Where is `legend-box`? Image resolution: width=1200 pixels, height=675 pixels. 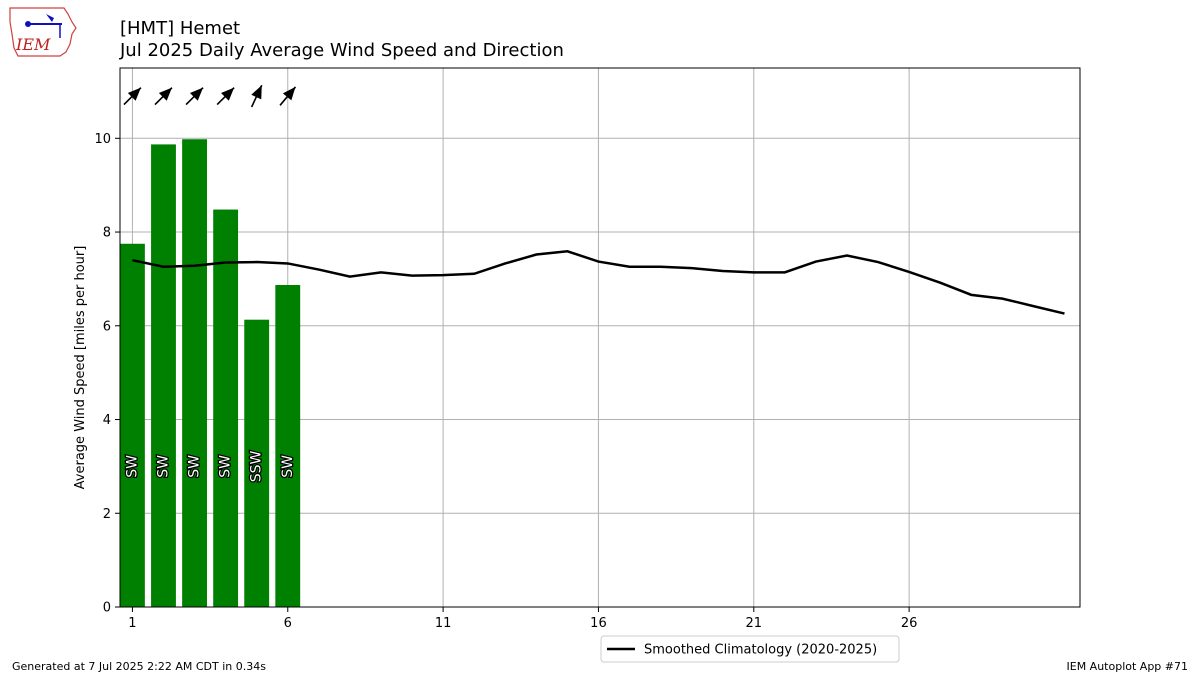
legend-box is located at coordinates (750, 649).